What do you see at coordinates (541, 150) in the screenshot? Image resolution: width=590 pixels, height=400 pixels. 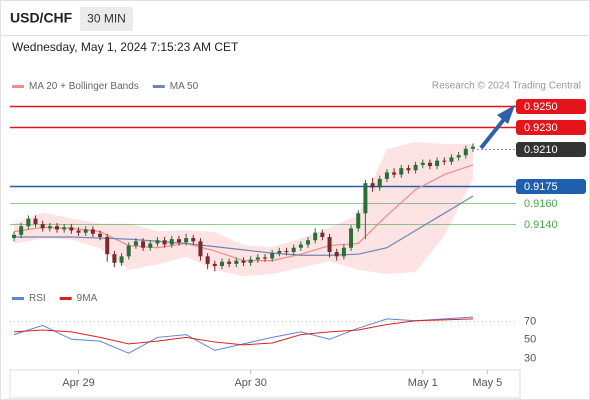 I see `level-label: 0.9210` at bounding box center [541, 150].